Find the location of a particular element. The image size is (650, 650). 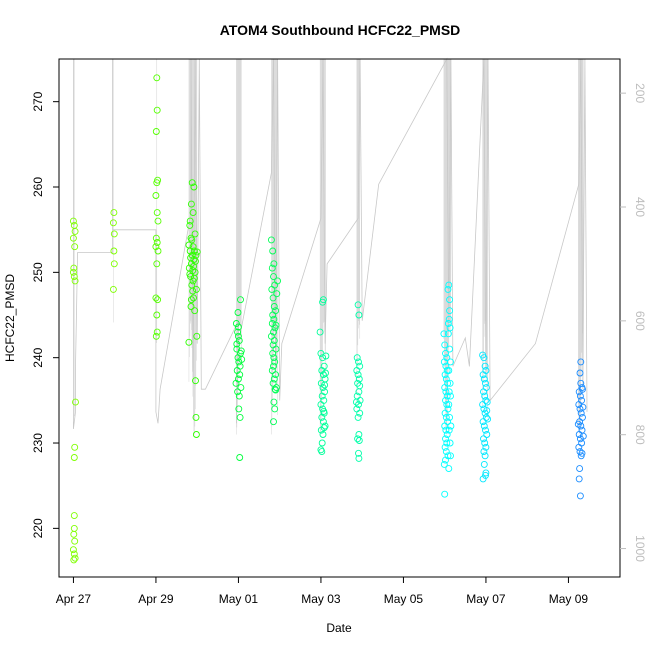

y-axis-label: HCFC22_PMSD is located at coordinates (10, 318).